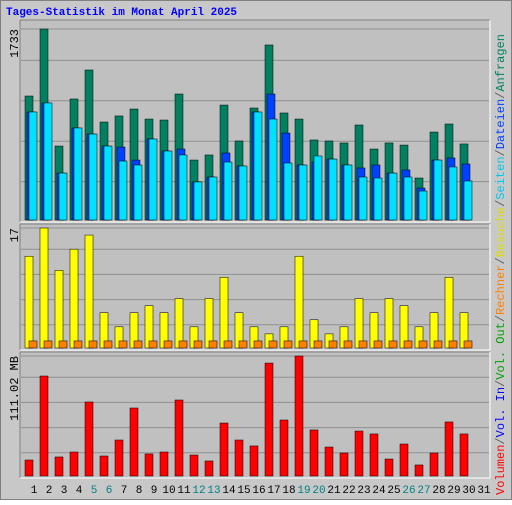 This screenshot has height=505, width=512. Describe the element at coordinates (198, 491) in the screenshot. I see `x-tick-label: 12` at that location.